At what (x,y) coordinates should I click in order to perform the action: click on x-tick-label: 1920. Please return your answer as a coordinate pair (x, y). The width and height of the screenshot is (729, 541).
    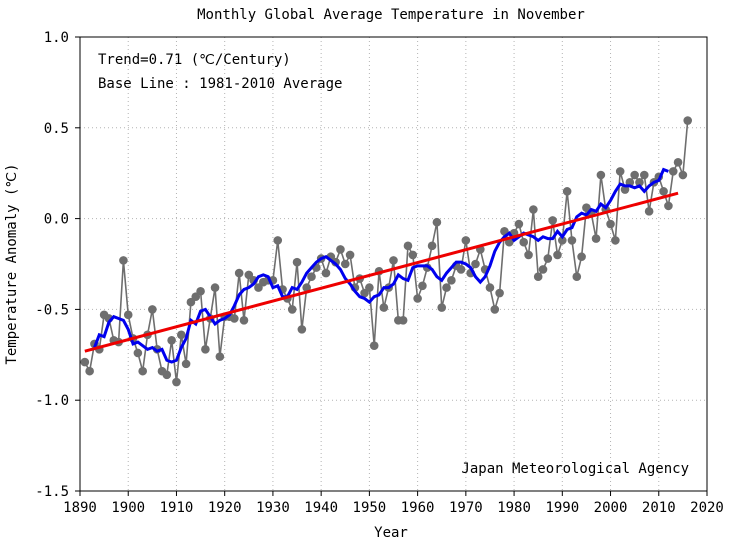
    Looking at the image, I should click on (225, 508).